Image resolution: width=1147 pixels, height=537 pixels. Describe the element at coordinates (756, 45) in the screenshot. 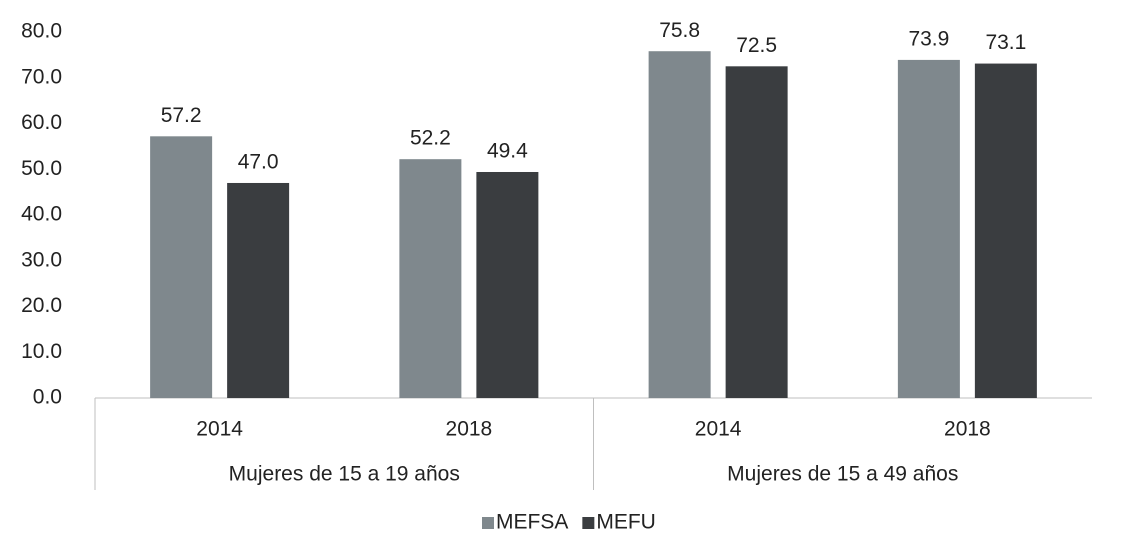

I see `data-label: 72.5` at that location.